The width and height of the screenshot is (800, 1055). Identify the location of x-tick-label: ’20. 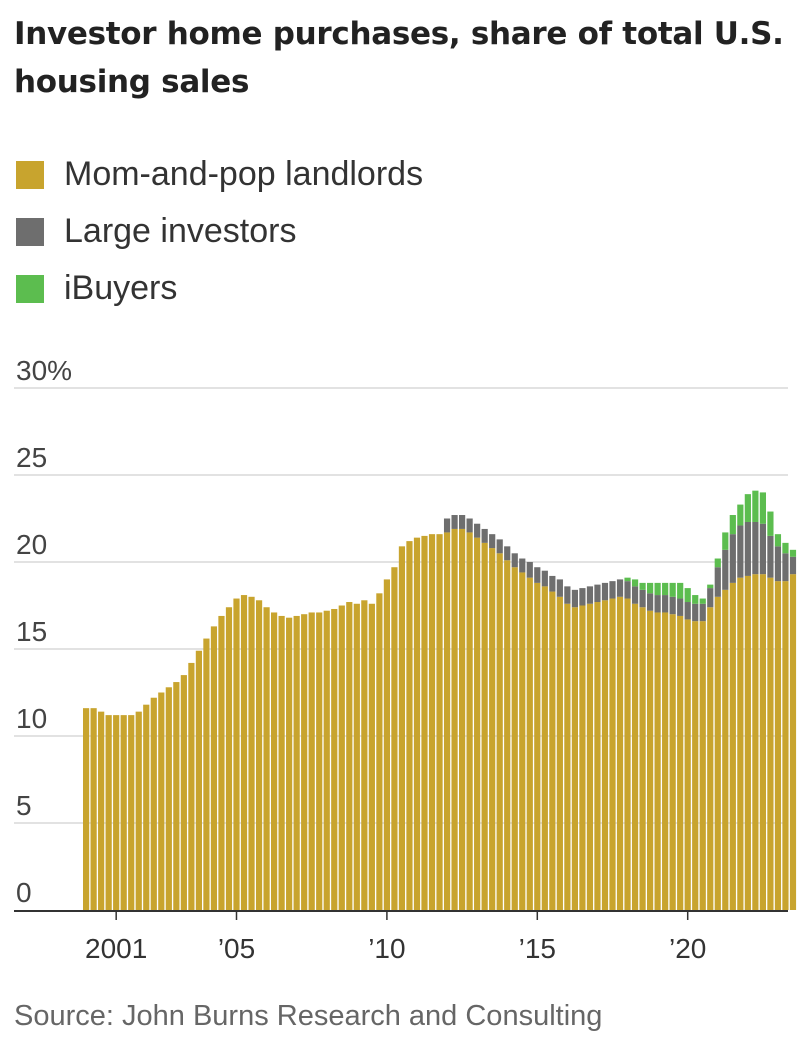
(687, 948).